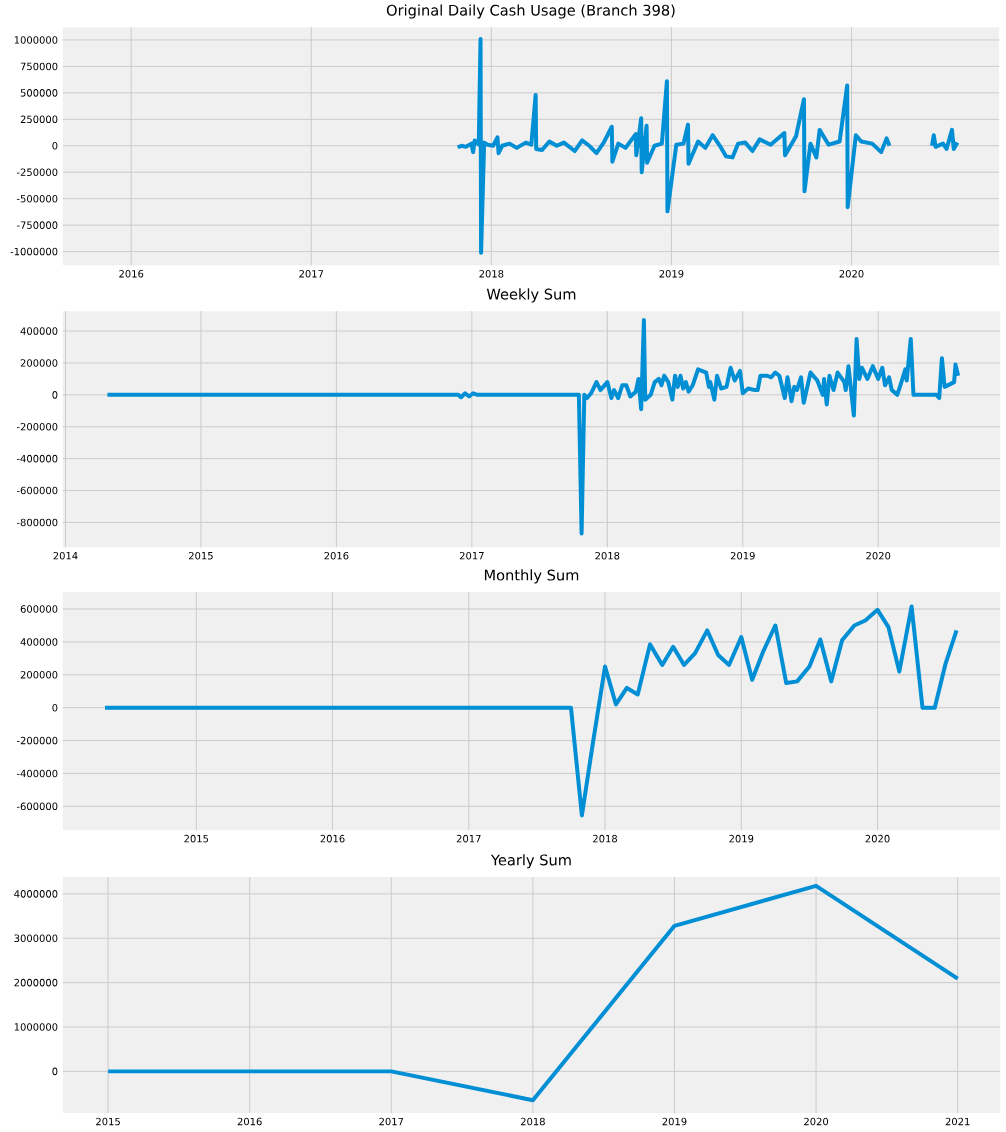 This screenshot has height=1132, width=1006. Describe the element at coordinates (65, 555) in the screenshot. I see `x-tick-label: 2014` at that location.